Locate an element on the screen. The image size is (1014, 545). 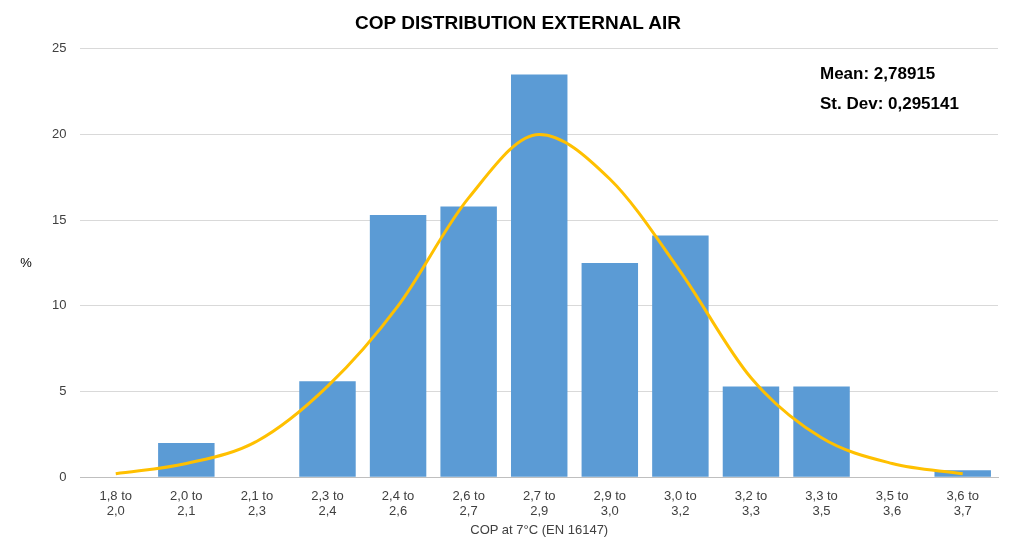
x-tick-label: 3,5 to 3,6 is located at coordinates (892, 503).